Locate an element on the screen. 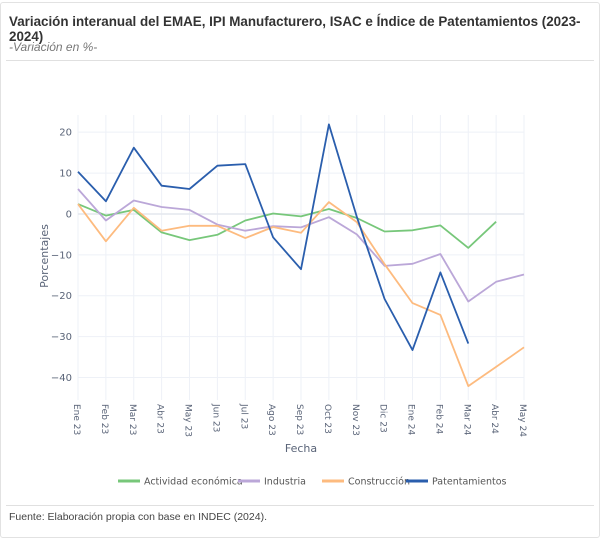 This screenshot has height=540, width=600. legend-item: Patentamientos is located at coordinates (456, 482).